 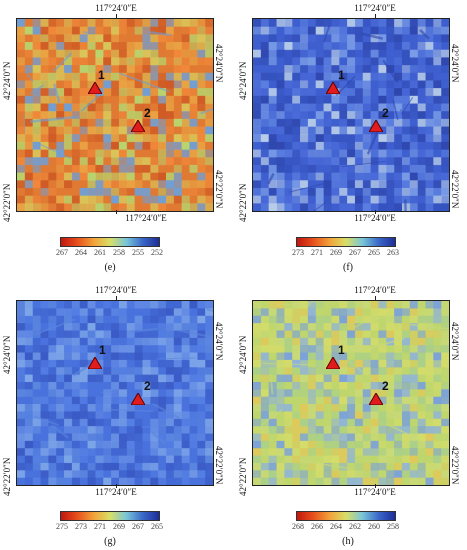 What do you see at coordinates (110, 541) in the screenshot?
I see `caption-g: (g)` at bounding box center [110, 541].